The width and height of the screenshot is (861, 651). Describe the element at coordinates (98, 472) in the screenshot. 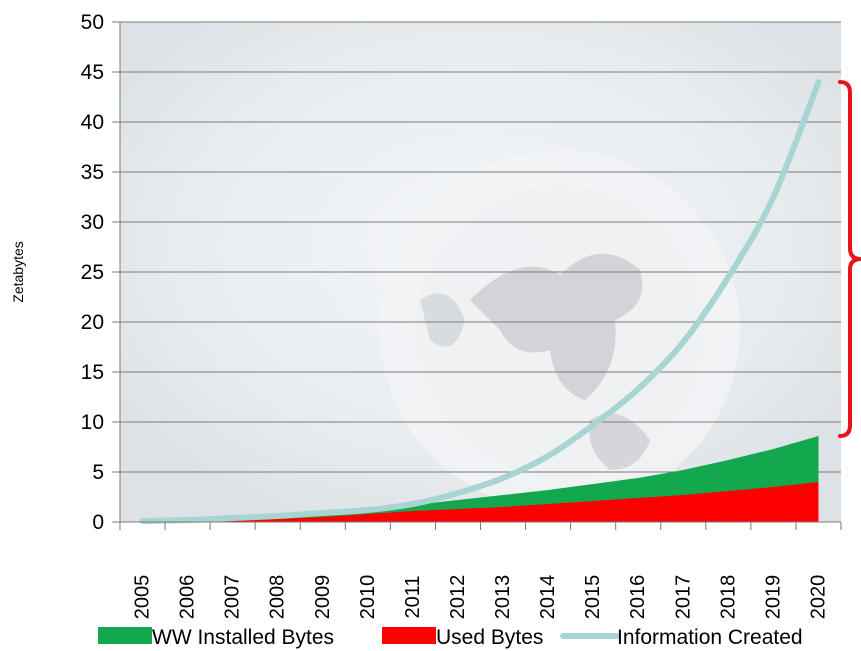

I see `y-tick-label: 5` at that location.